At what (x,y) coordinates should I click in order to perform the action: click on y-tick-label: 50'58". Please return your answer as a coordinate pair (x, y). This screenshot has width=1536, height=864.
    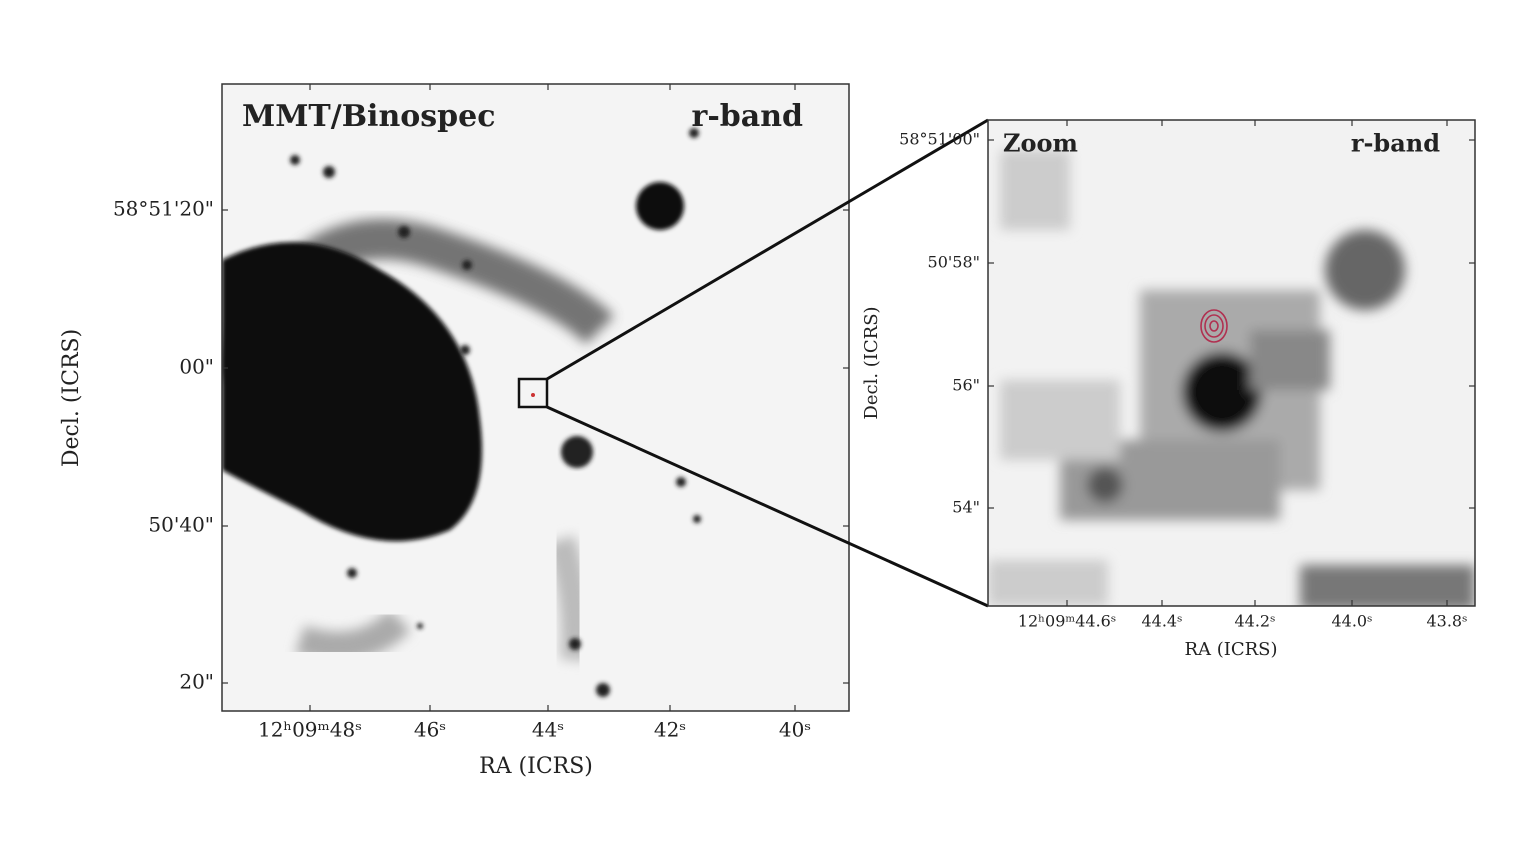
    Looking at the image, I should click on (954, 262).